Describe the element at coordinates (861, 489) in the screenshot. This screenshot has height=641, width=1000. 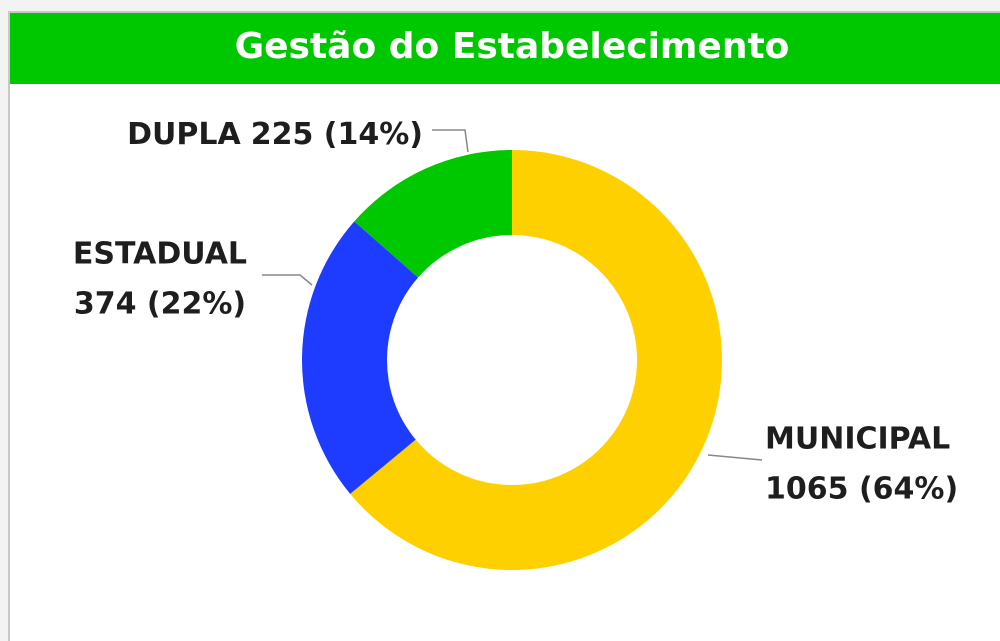
I see `slice-value: 1065 (64%)` at that location.